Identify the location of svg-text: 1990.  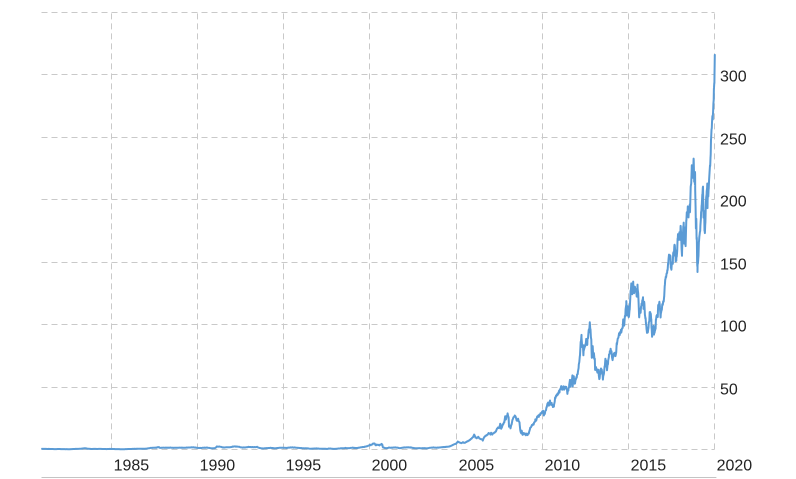
(218, 465).